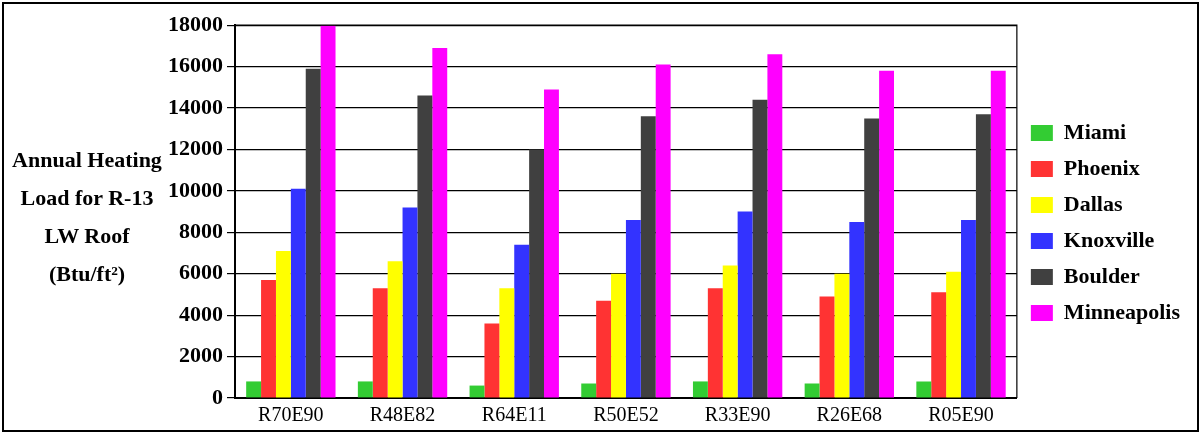 The width and height of the screenshot is (1201, 434). Describe the element at coordinates (291, 414) in the screenshot. I see `x-tick-label: R70E90` at that location.